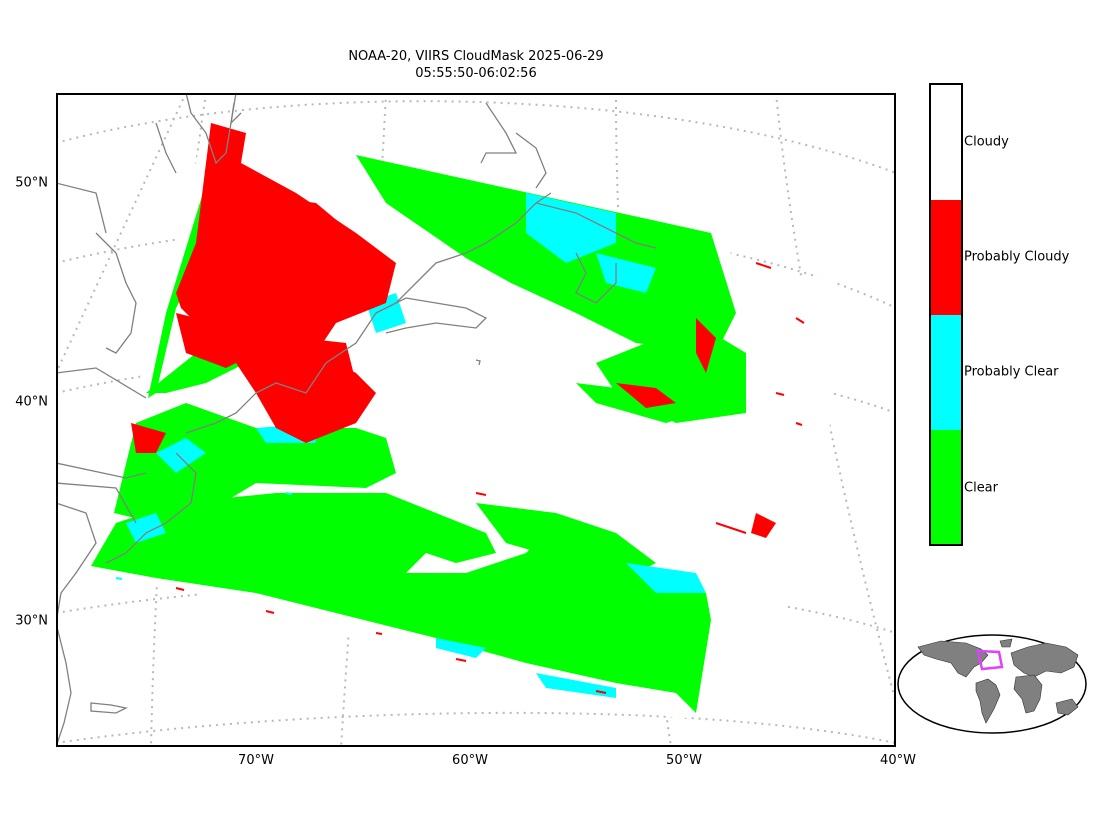  Describe the element at coordinates (990, 660) in the screenshot. I see `inset-swath-highlight` at that location.